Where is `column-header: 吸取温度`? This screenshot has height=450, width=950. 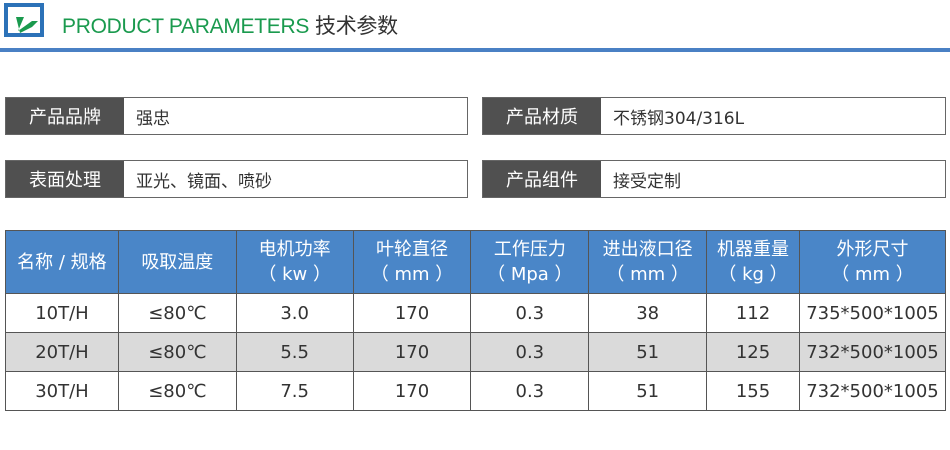
column-header: 吸取温度 is located at coordinates (177, 262).